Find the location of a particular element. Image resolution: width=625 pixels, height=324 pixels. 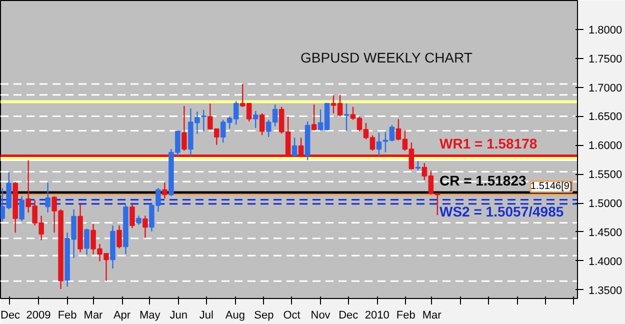

ref-line-label: WS2 = 1.5057/4985 is located at coordinates (502, 212).